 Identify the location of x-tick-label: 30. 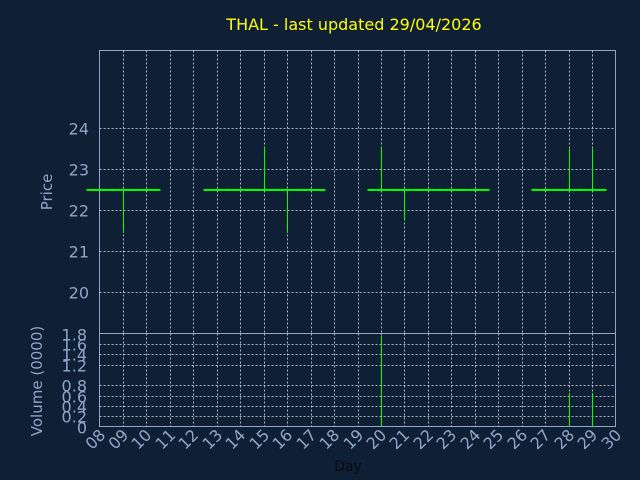
(611, 439).